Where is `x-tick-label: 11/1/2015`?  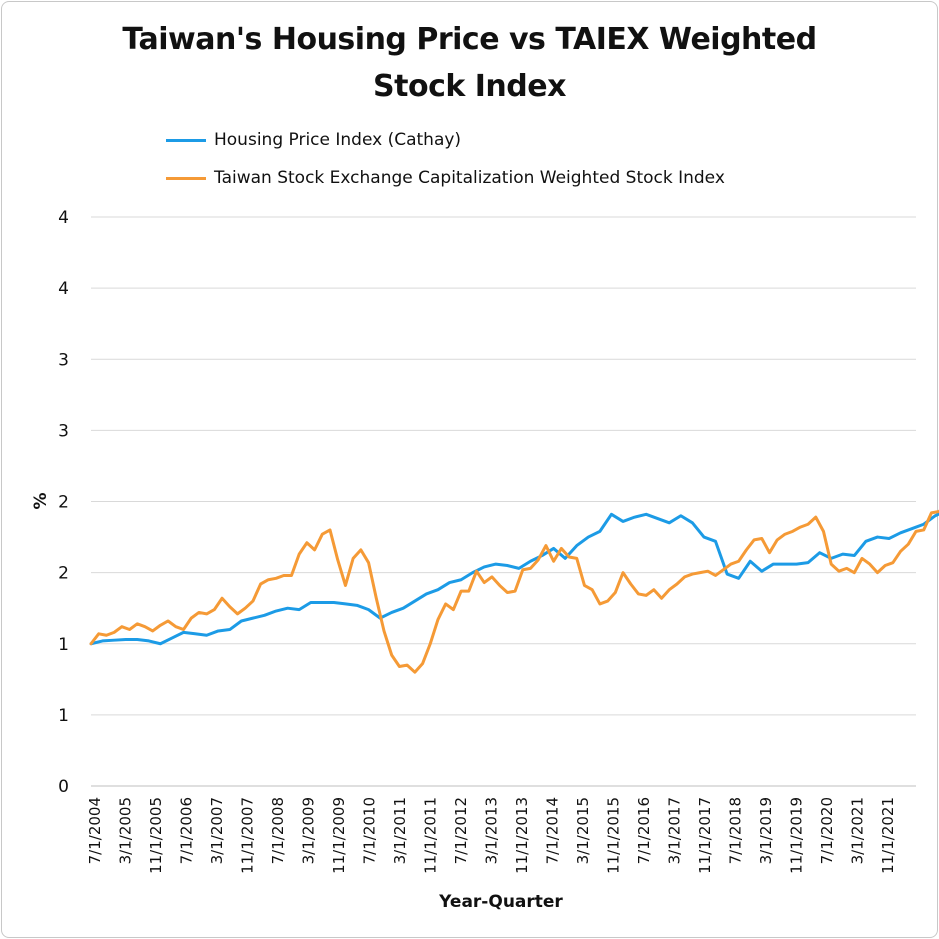
x-tick-label: 11/1/2015 is located at coordinates (614, 835).